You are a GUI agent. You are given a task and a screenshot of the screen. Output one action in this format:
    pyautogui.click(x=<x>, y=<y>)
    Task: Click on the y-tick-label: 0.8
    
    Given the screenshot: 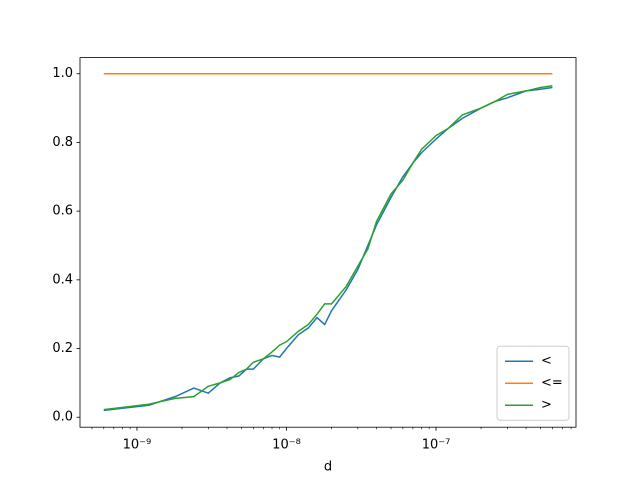 What is the action you would take?
    pyautogui.click(x=62, y=142)
    